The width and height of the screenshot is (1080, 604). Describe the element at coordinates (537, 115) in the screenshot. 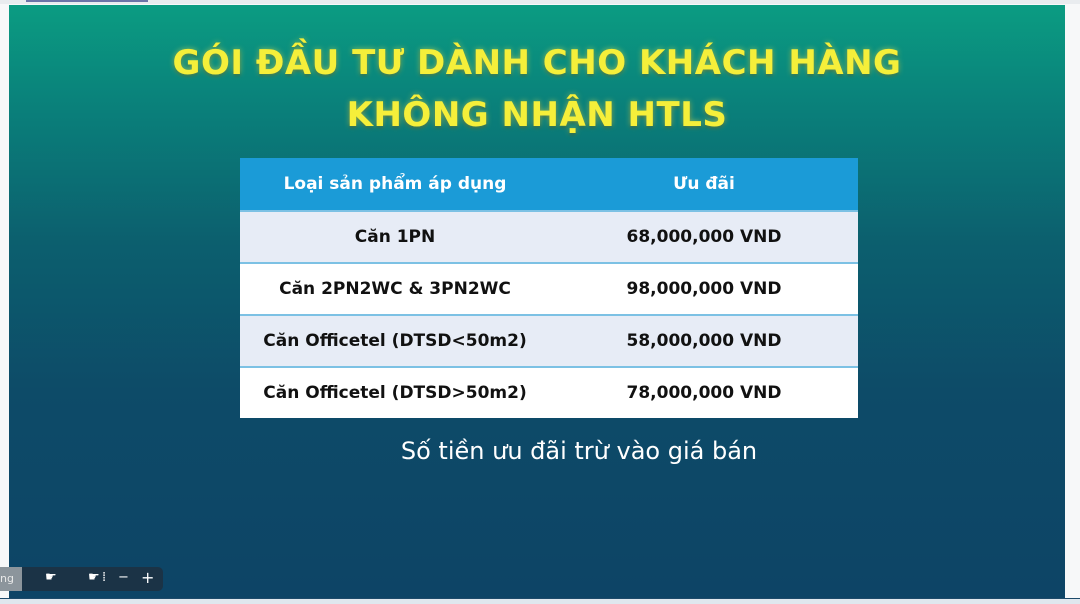

I see `slide-title-line2: KHÔNG NHẬN HTLS` at that location.